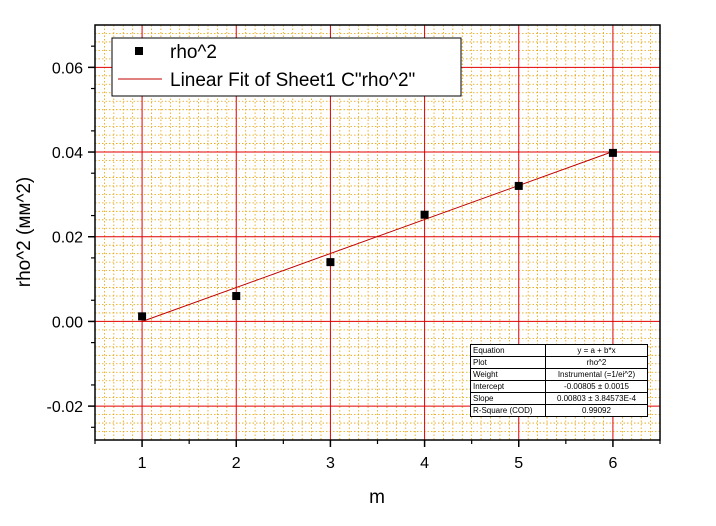  I want to click on table-row: R-Square (COD) 0.99092, so click(559, 410).